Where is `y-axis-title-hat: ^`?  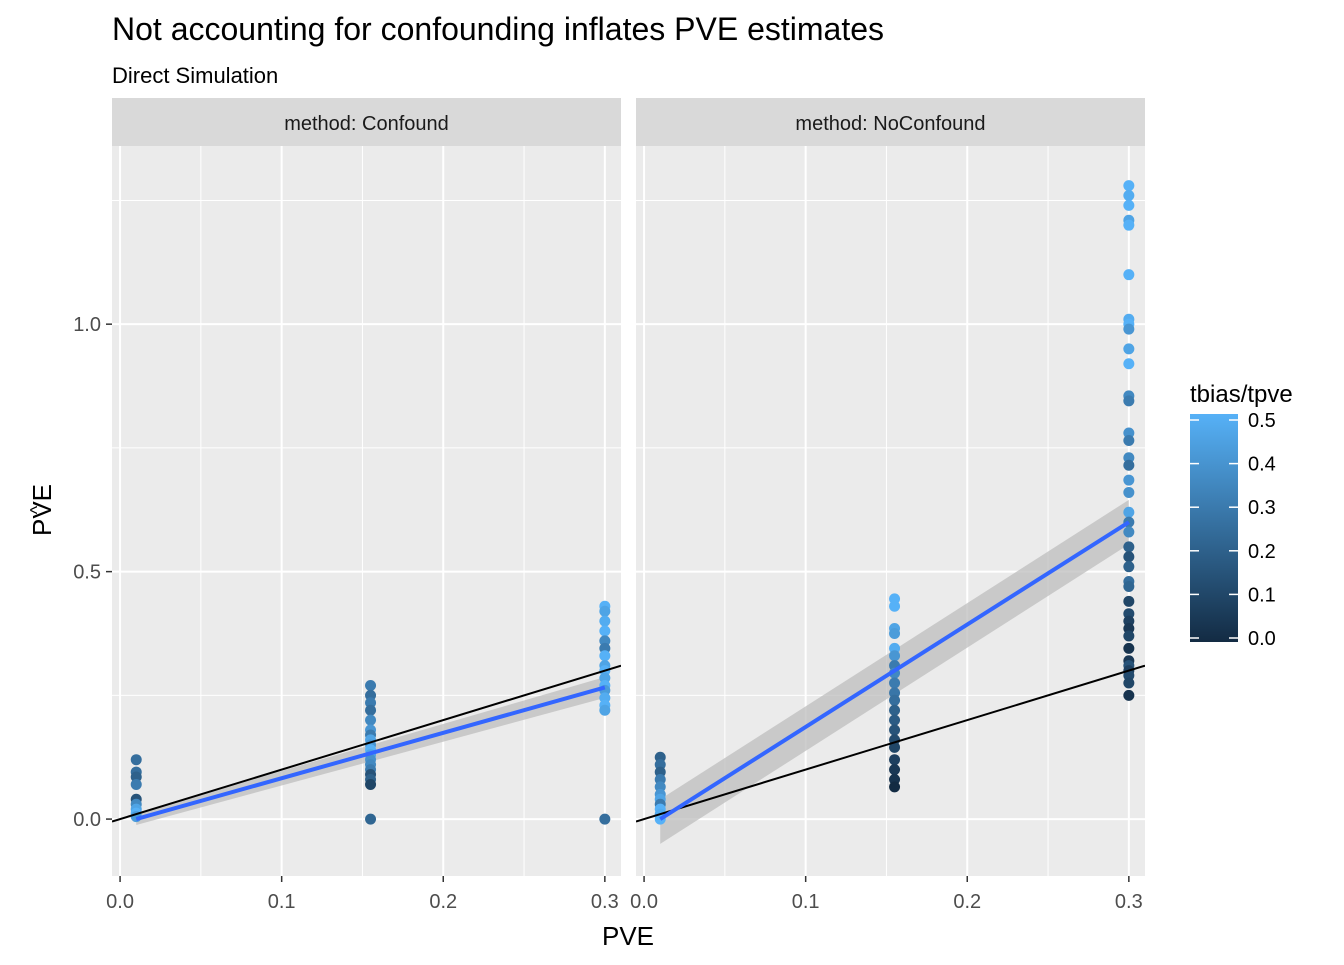
y-axis-title-hat: ^ is located at coordinates (37, 509).